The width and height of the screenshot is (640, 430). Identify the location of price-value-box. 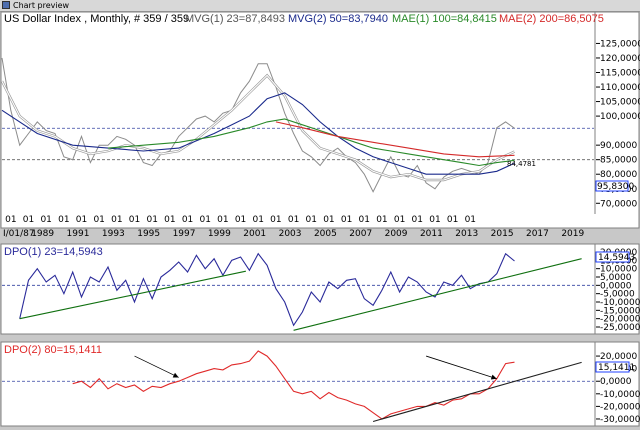
(612, 186).